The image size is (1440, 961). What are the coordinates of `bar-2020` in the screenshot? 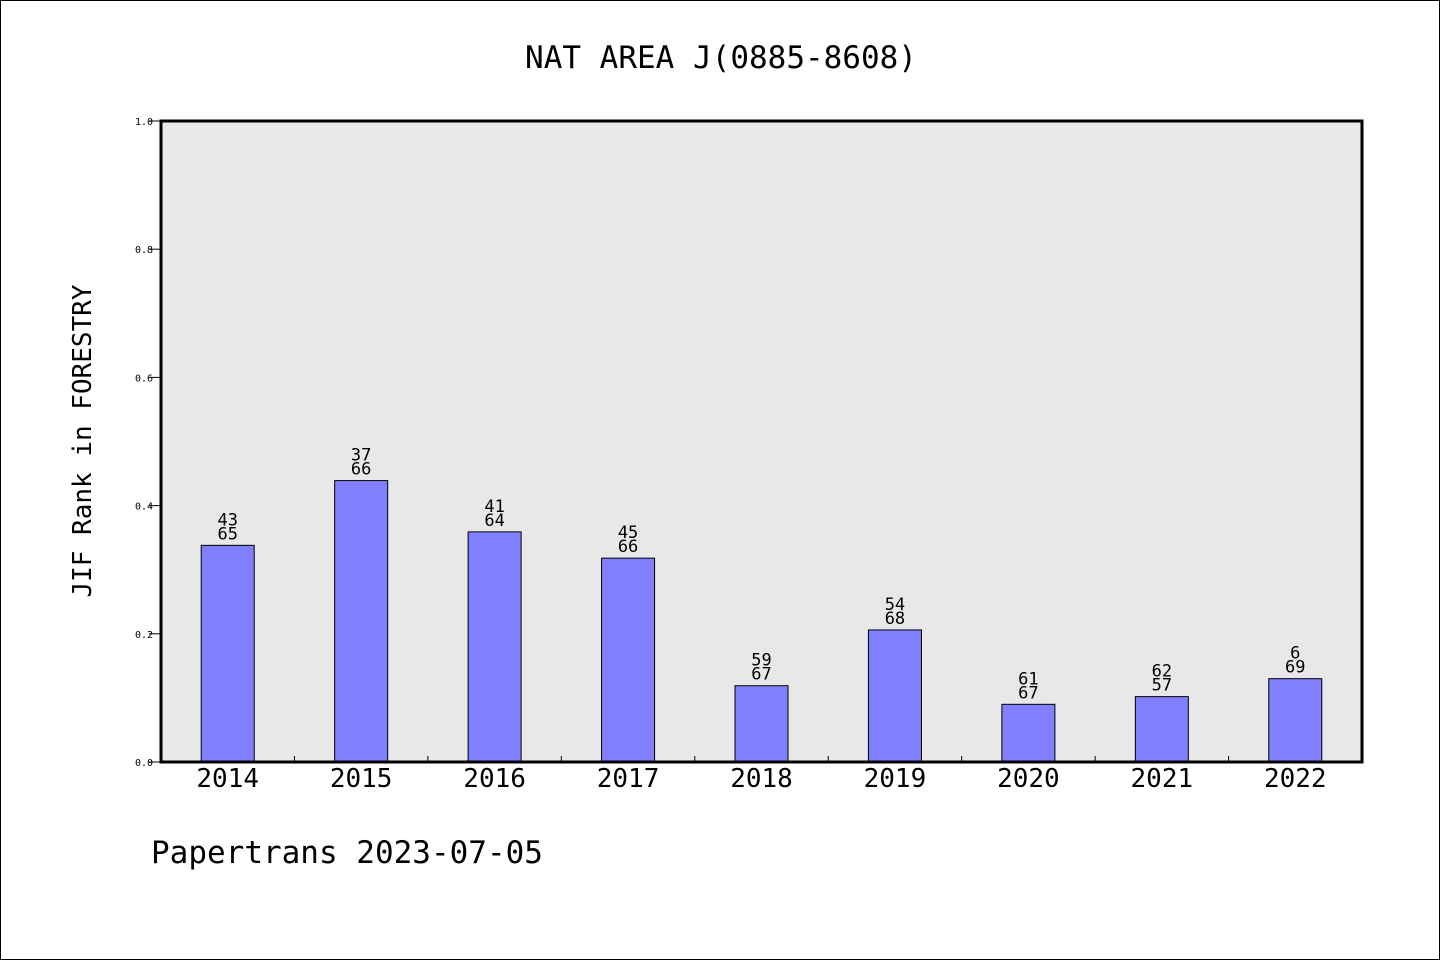 It's located at (1028, 733).